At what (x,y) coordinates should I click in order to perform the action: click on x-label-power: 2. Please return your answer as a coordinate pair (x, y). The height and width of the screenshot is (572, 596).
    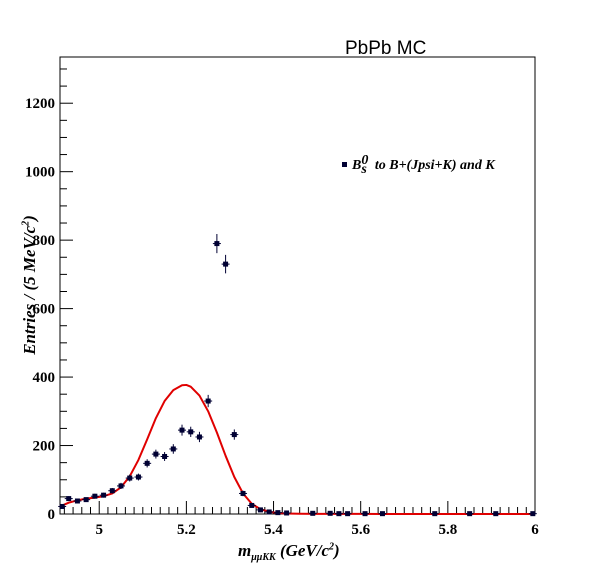
    Looking at the image, I should click on (332, 547).